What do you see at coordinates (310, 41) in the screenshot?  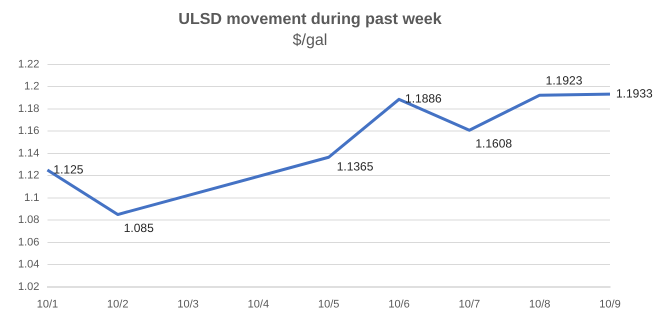 I see `chart-subtitle: $/gal` at bounding box center [310, 41].